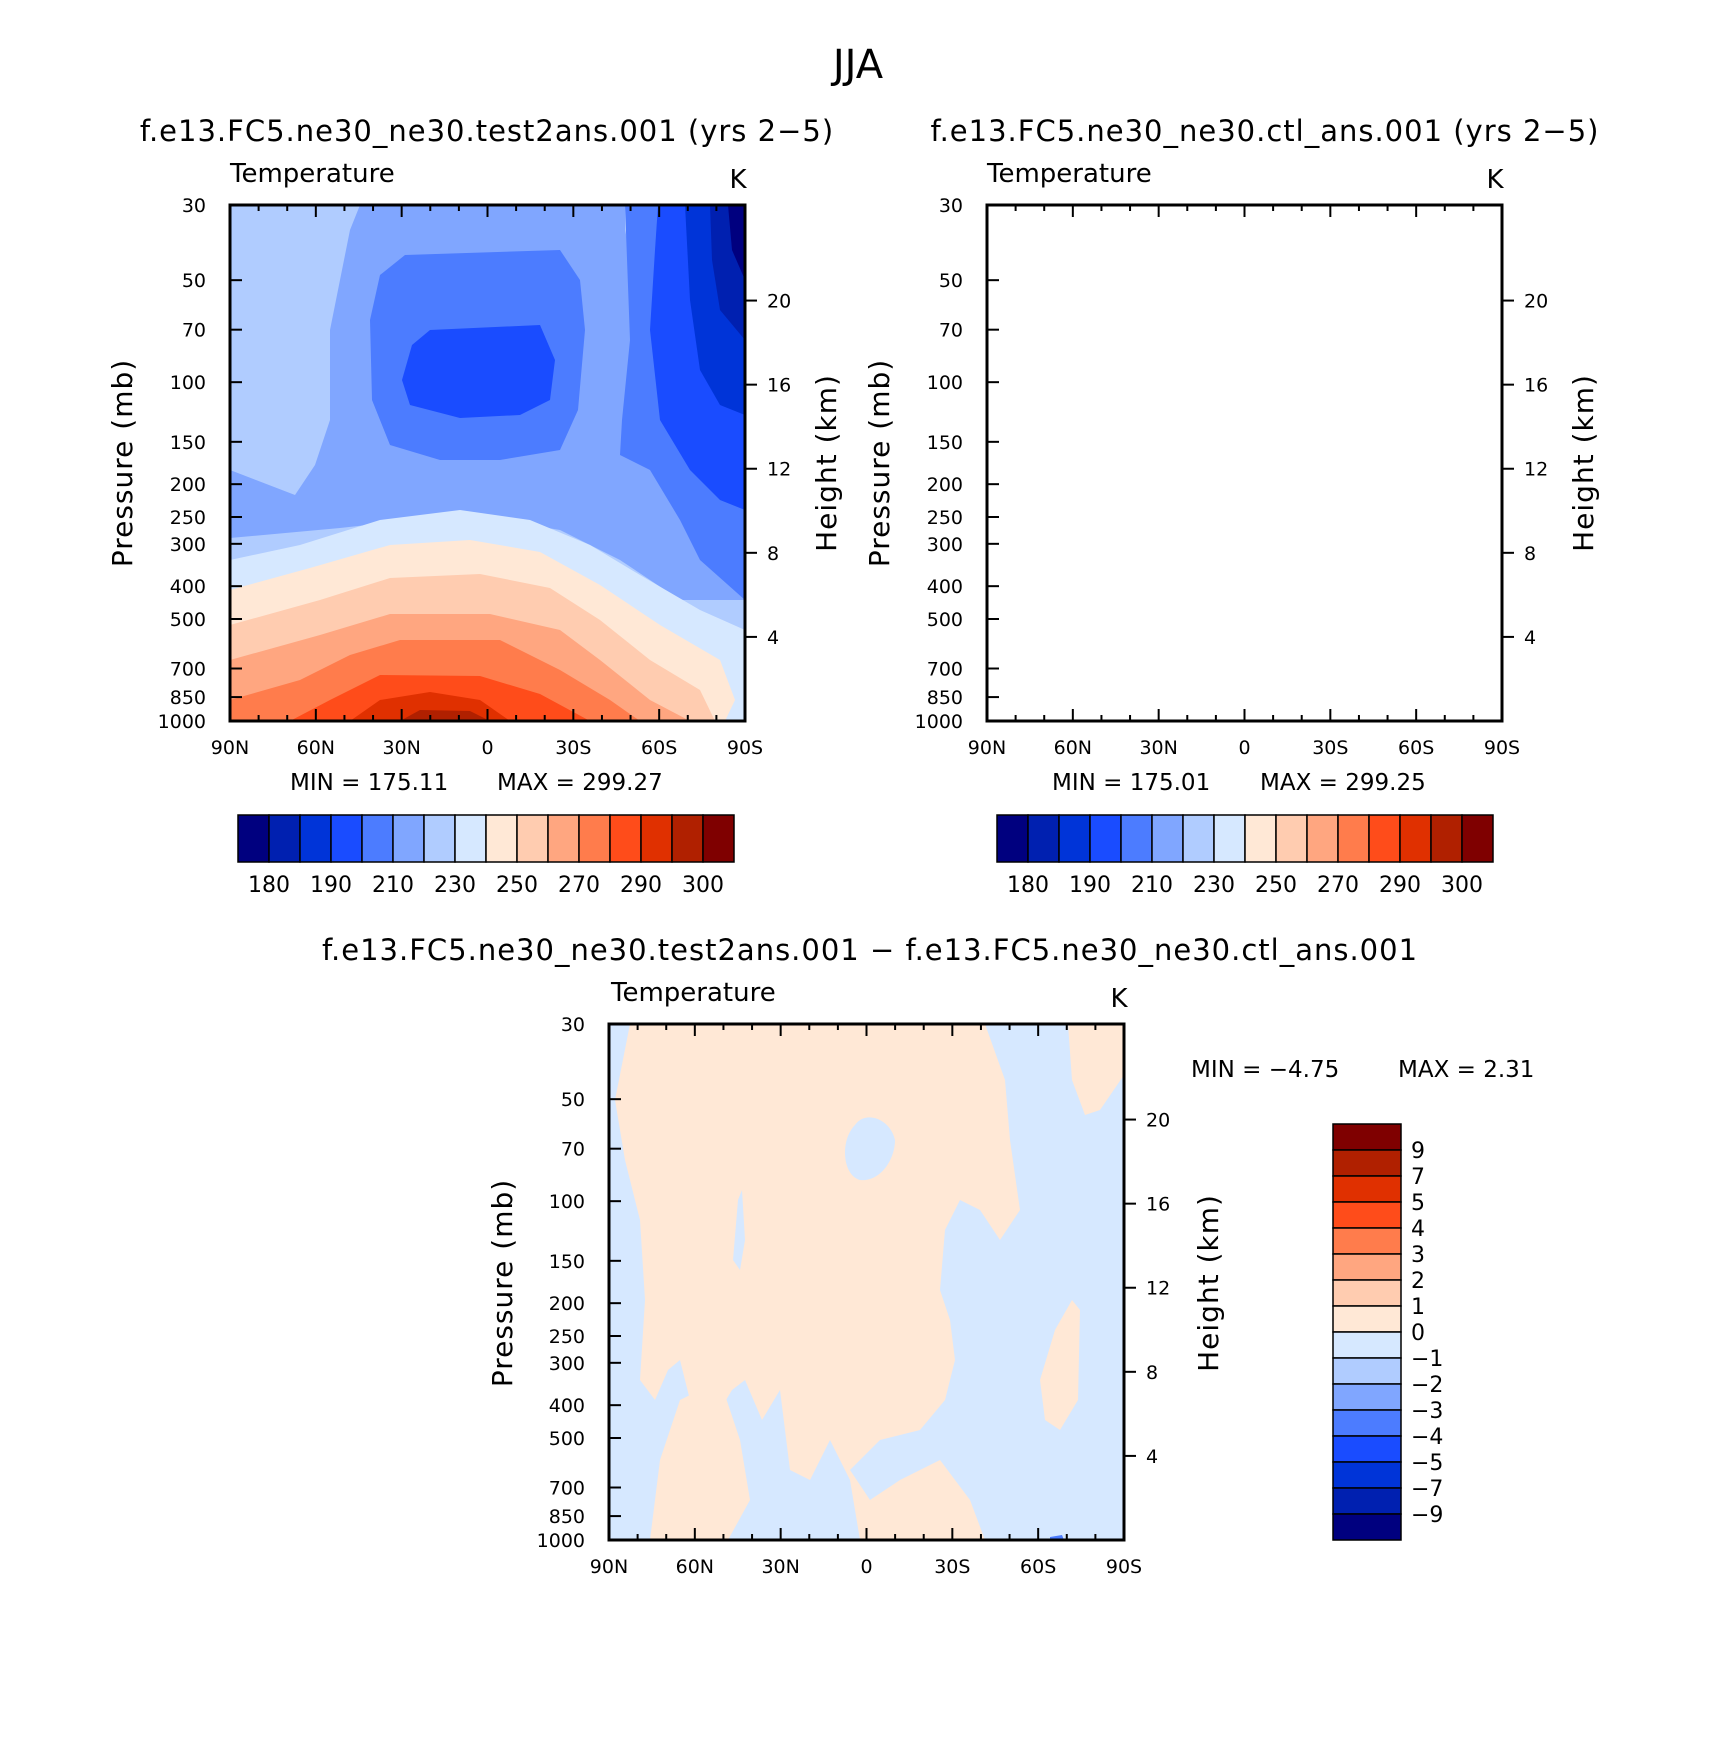 The image size is (1710, 1746). Describe the element at coordinates (393, 885) in the screenshot. I see `colorbar-label: 210` at that location.